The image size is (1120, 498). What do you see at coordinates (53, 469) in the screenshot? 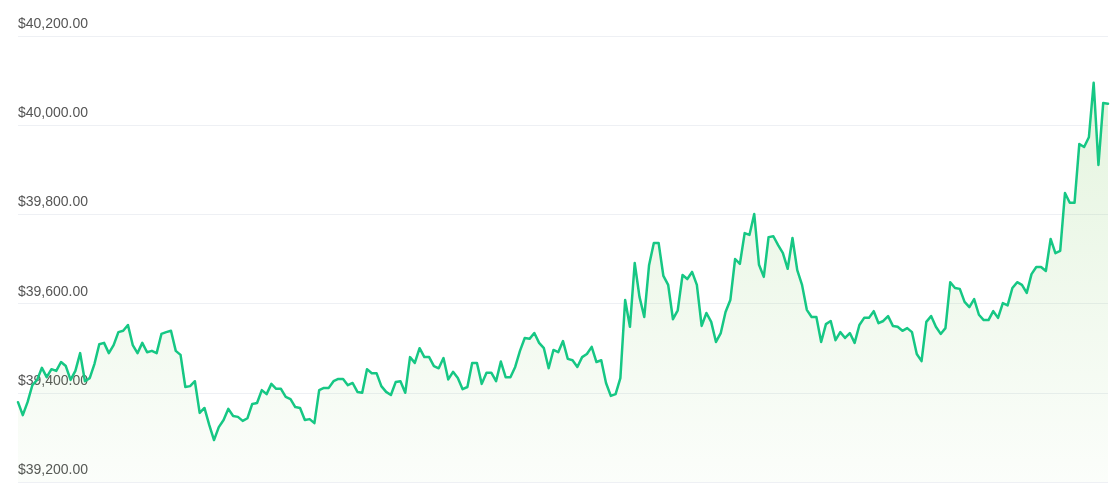
I see `y-tick-label: $39,200.00` at bounding box center [53, 469].